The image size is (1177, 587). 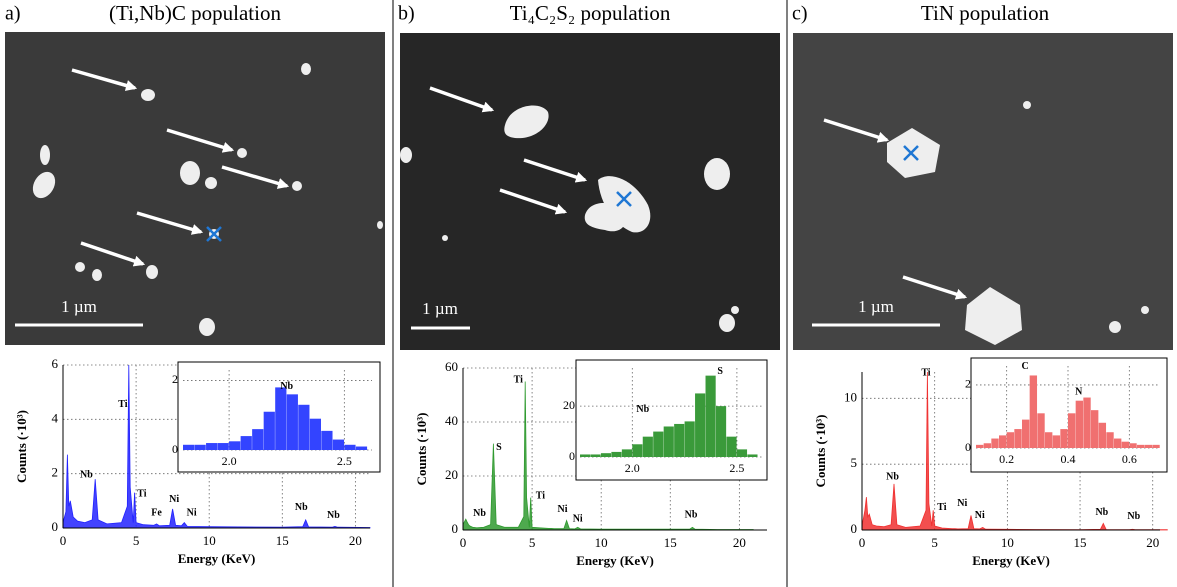 I want to click on panel-label: c), so click(x=800, y=14).